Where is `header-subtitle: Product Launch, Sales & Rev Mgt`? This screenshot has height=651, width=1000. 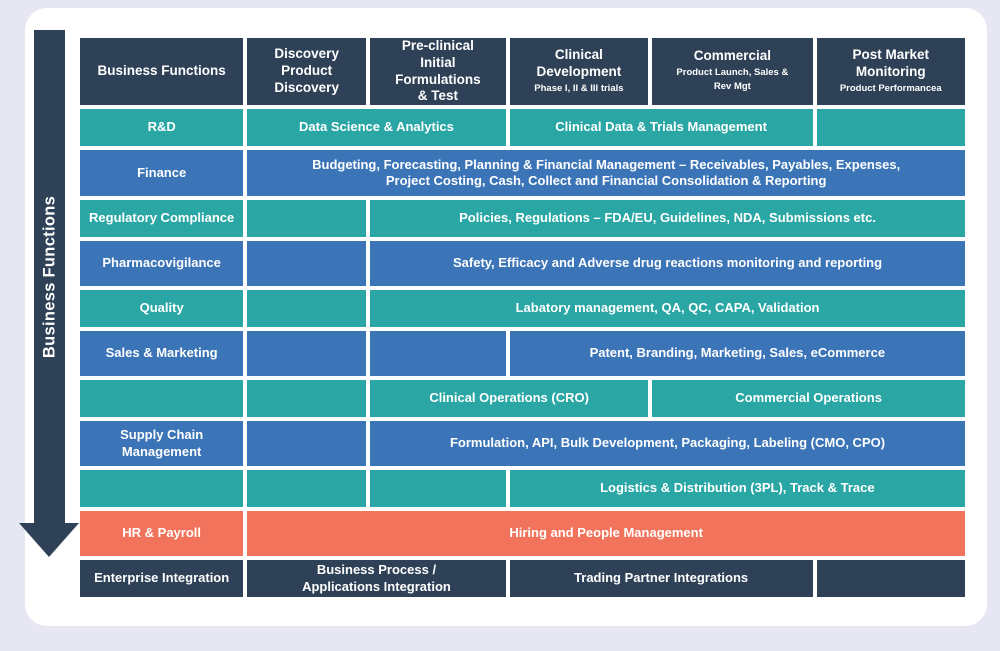 header-subtitle: Product Launch, Sales & Rev Mgt is located at coordinates (732, 80).